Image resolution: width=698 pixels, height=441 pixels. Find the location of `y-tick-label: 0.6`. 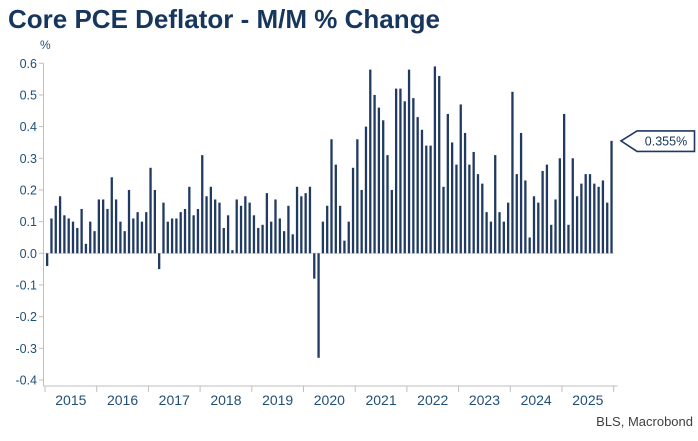

y-tick-label: 0.6 is located at coordinates (28, 64).